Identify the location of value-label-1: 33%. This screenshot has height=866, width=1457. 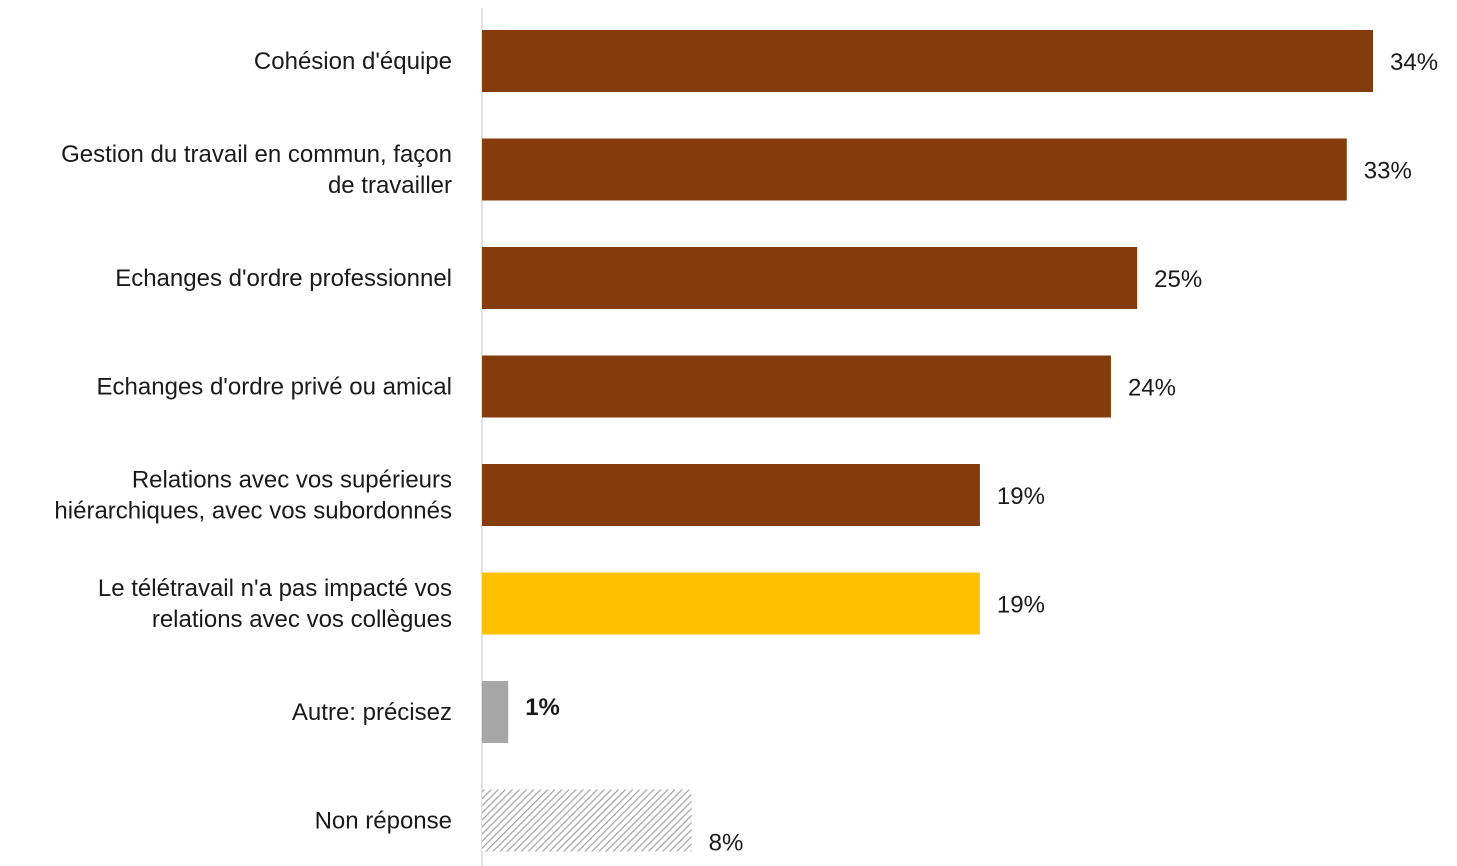
(1388, 171).